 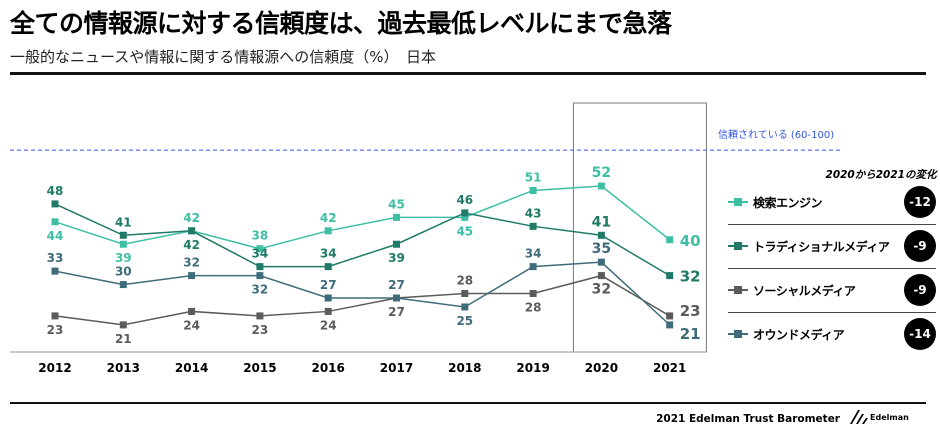 I want to click on data-label: 51, so click(x=533, y=177).